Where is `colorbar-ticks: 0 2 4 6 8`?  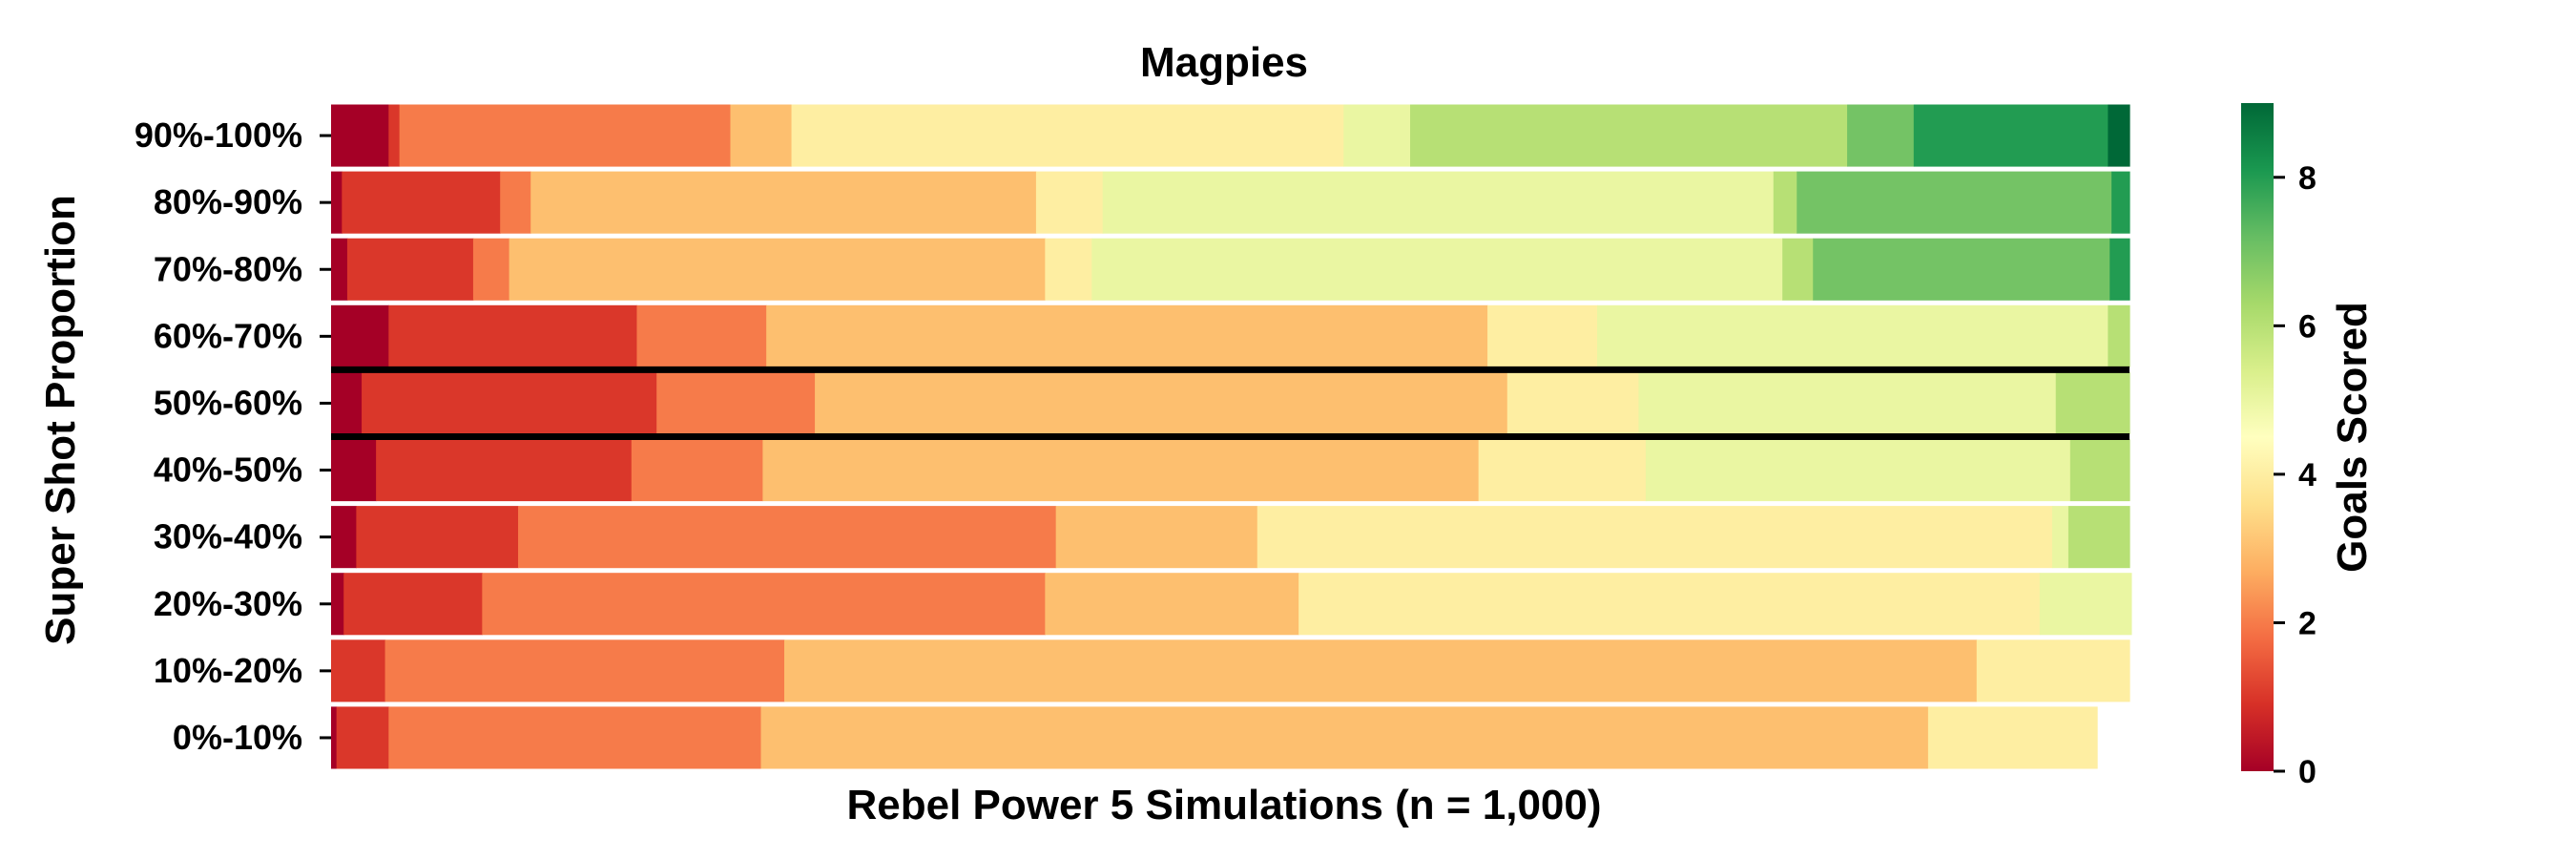 colorbar-ticks: 0 2 4 6 8 is located at coordinates (2295, 475).